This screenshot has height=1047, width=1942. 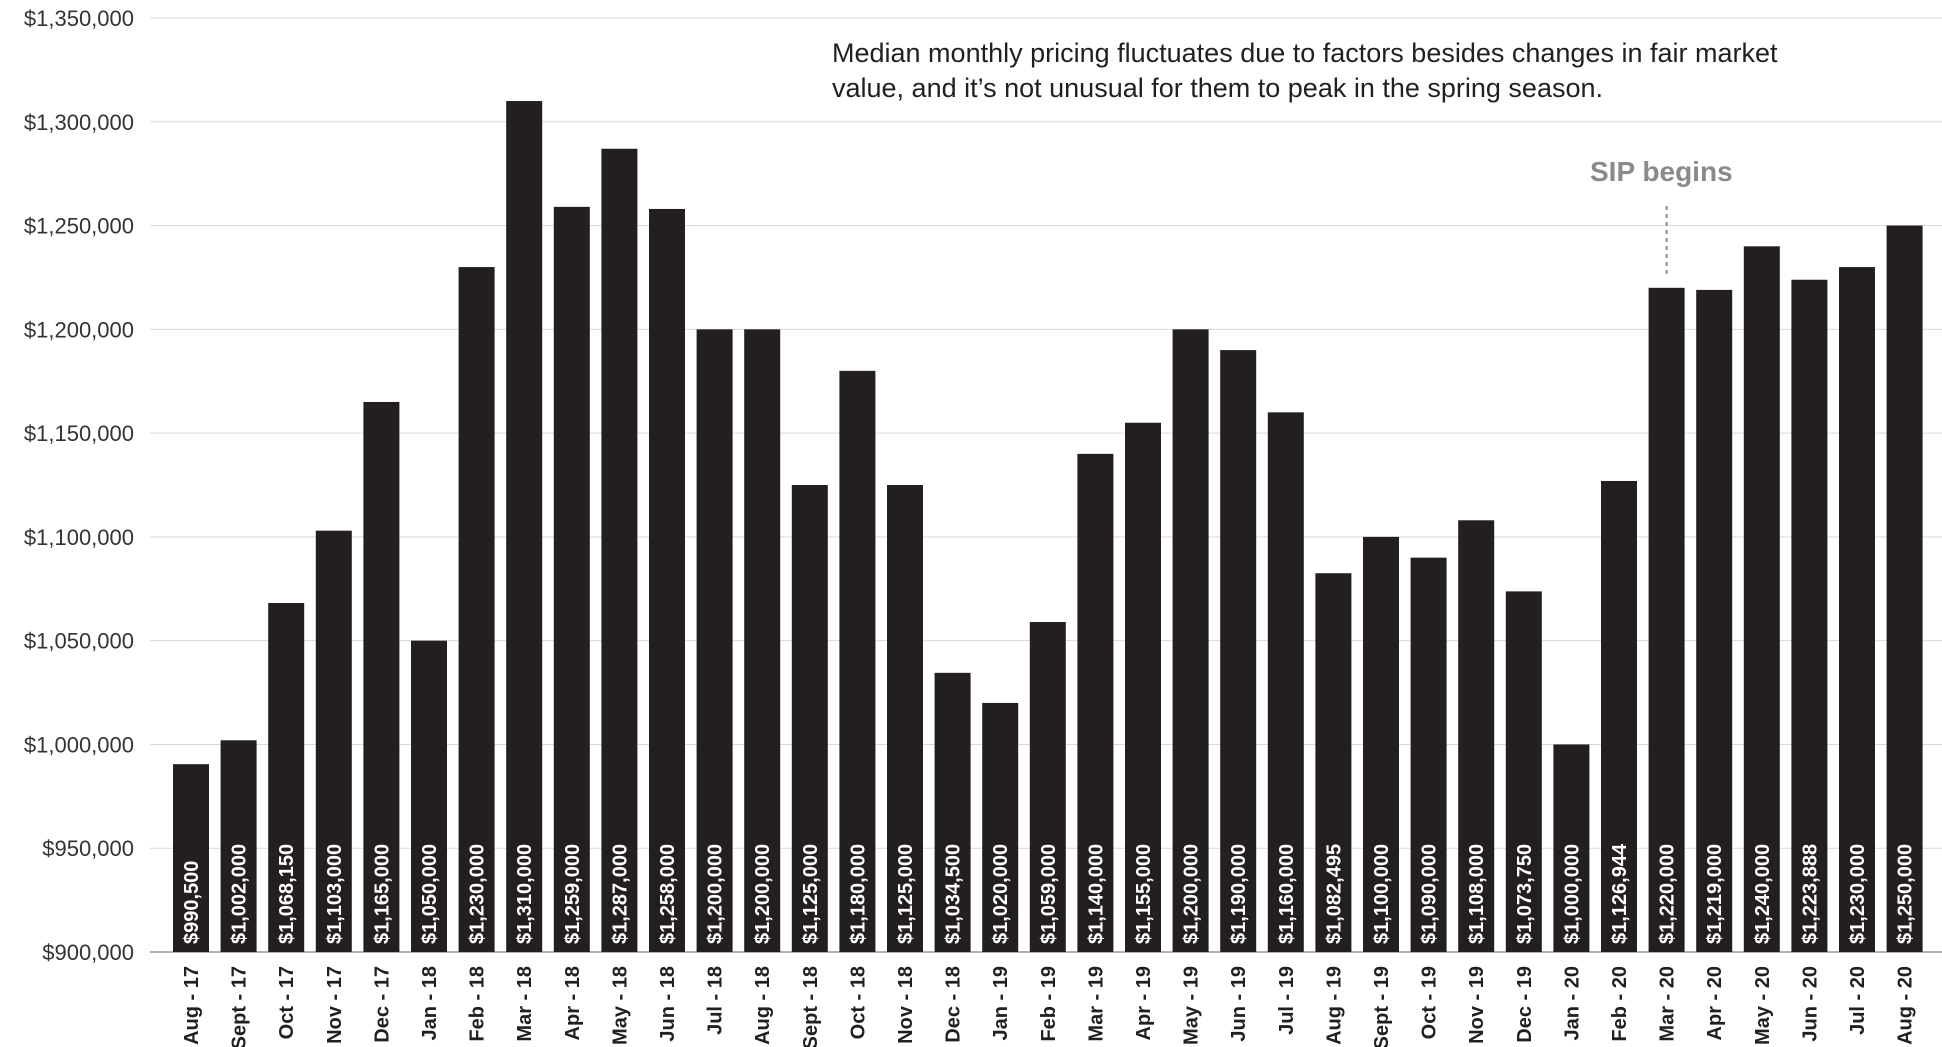 What do you see at coordinates (716, 1000) in the screenshot?
I see `x-tick-label: Jul - 18` at bounding box center [716, 1000].